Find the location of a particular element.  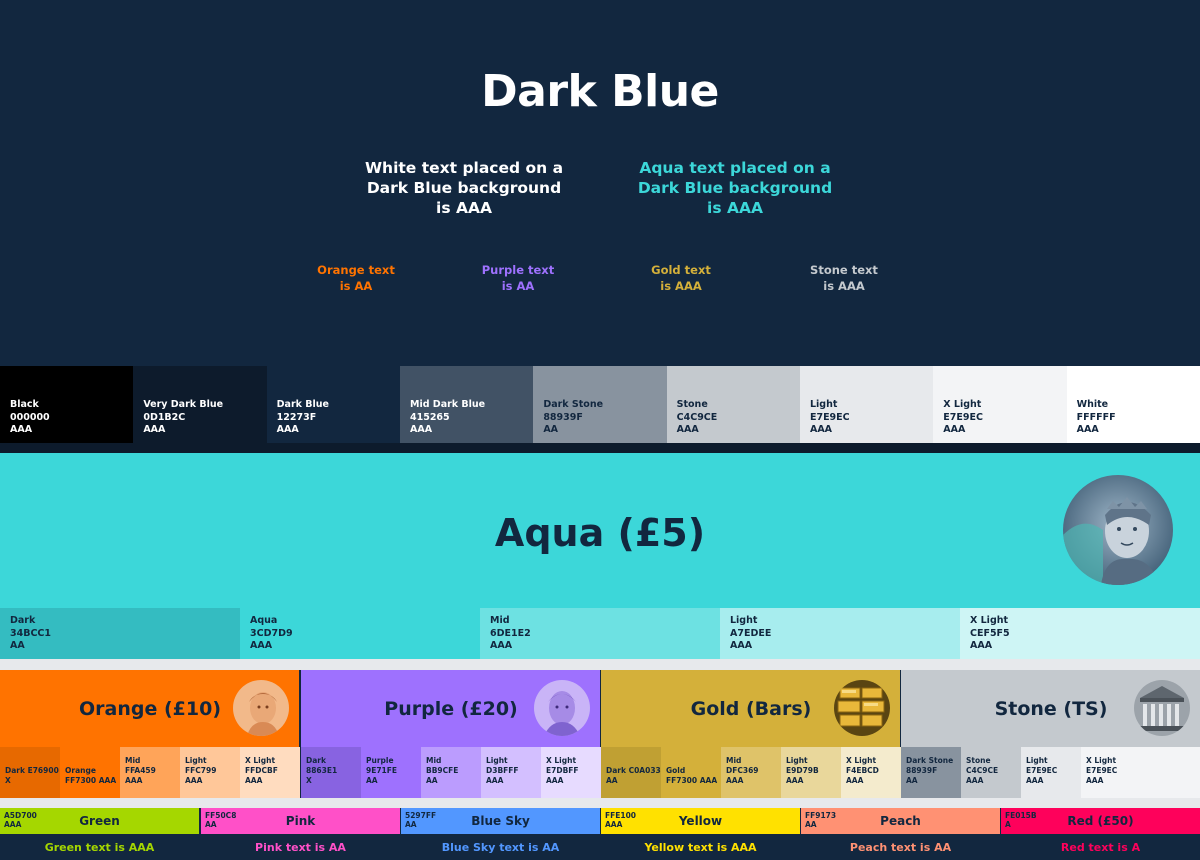

swatch-aqua: Aqua 3CD7D9 AAA is located at coordinates (360, 633).